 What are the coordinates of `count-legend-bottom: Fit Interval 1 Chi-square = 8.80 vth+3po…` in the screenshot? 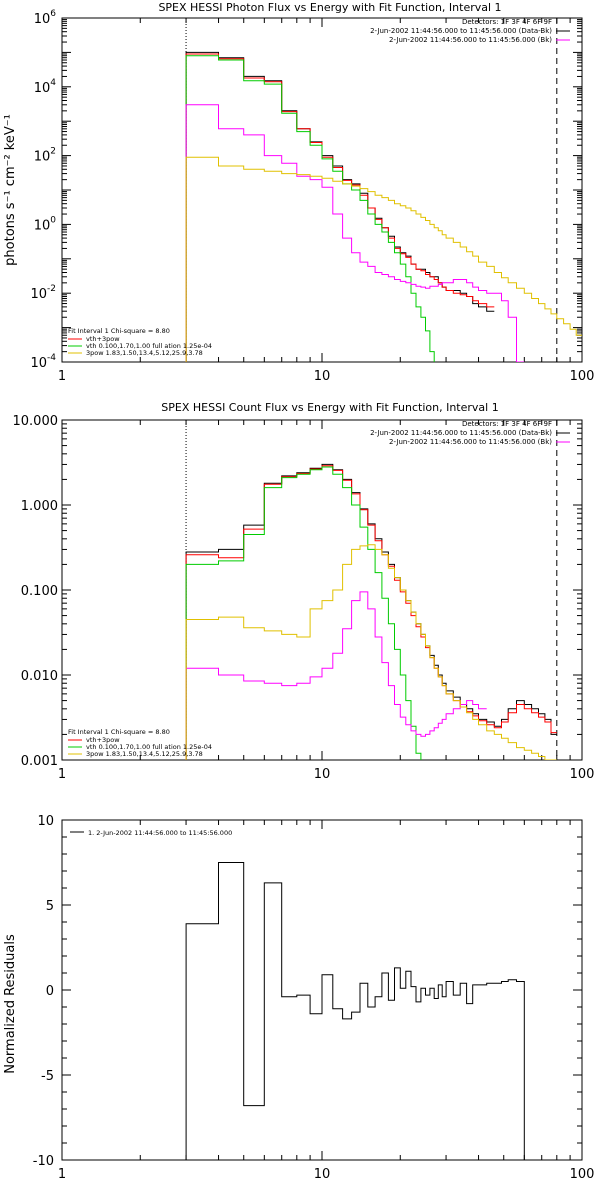 It's located at (140, 743).